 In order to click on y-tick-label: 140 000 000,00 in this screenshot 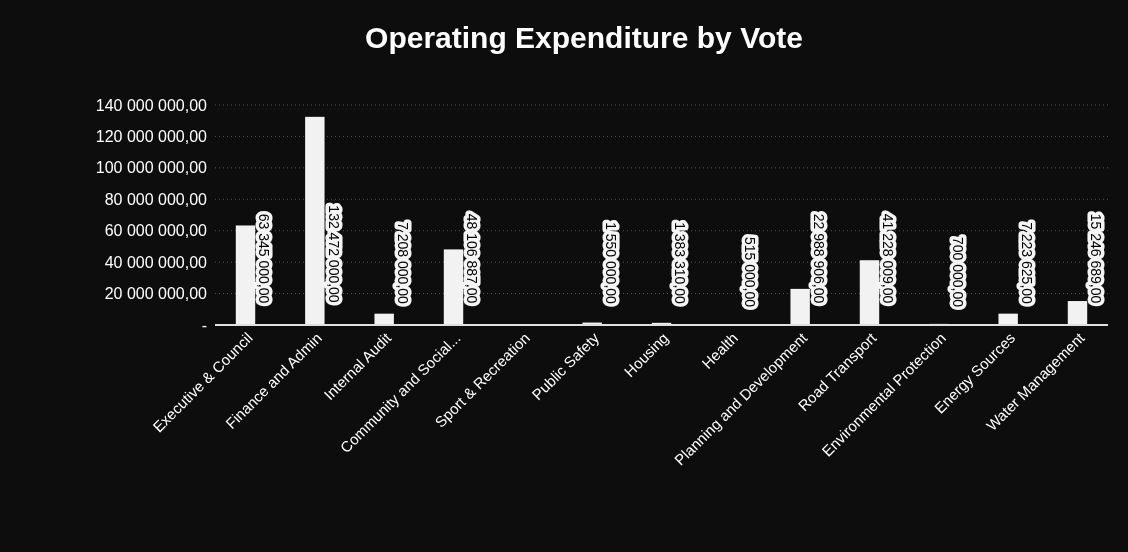, I will do `click(151, 105)`.